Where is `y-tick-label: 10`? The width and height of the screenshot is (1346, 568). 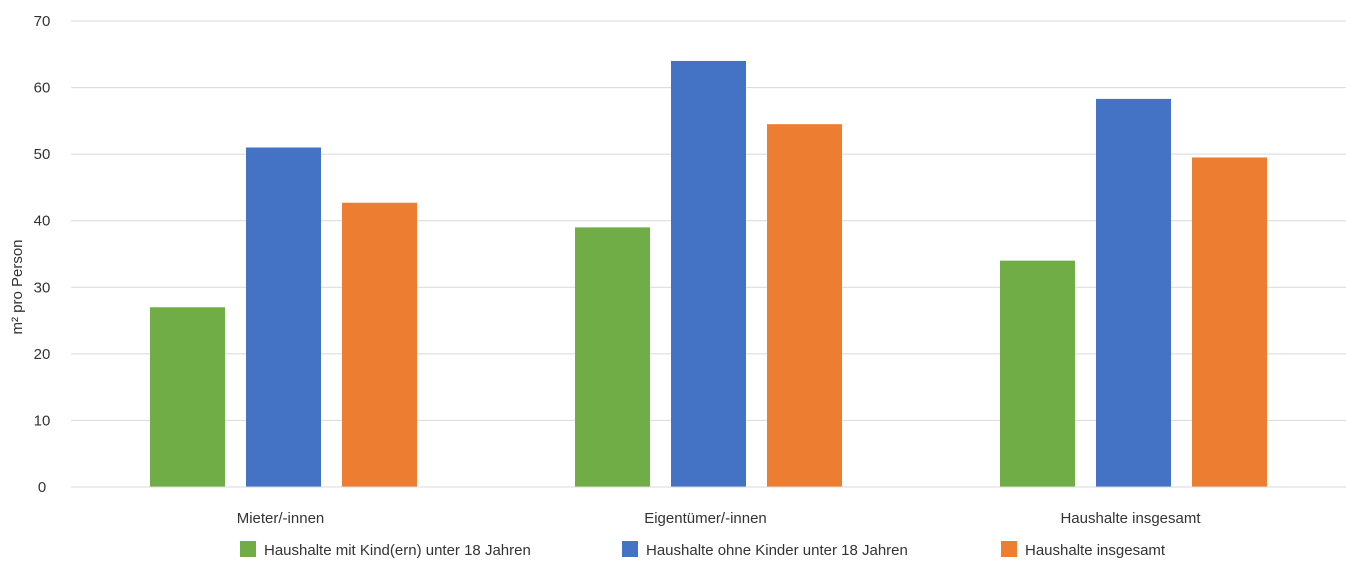 y-tick-label: 10 is located at coordinates (42, 420).